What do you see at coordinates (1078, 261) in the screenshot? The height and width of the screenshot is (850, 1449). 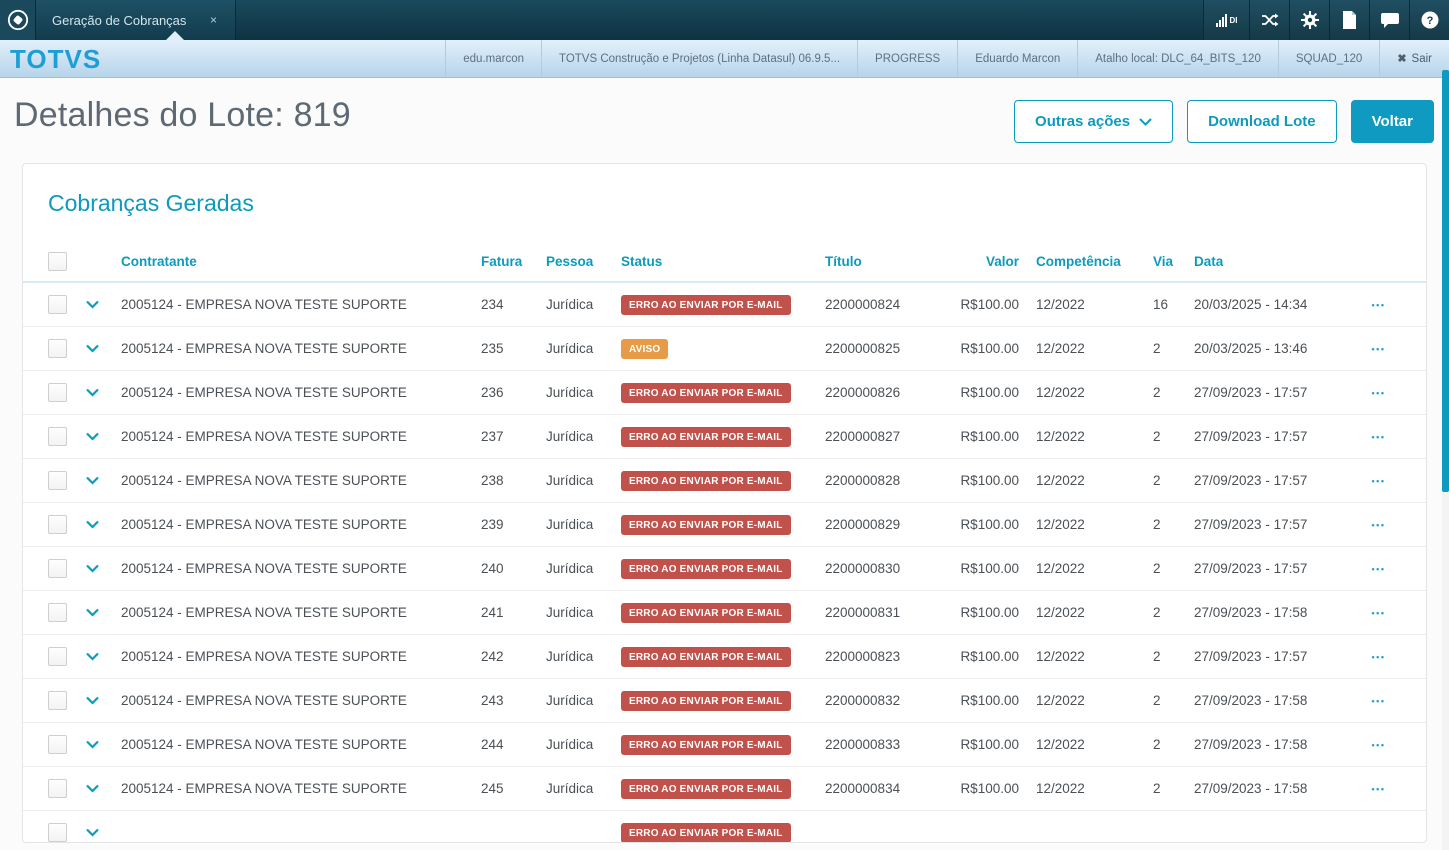 I see `column-header-competencia: Competência` at bounding box center [1078, 261].